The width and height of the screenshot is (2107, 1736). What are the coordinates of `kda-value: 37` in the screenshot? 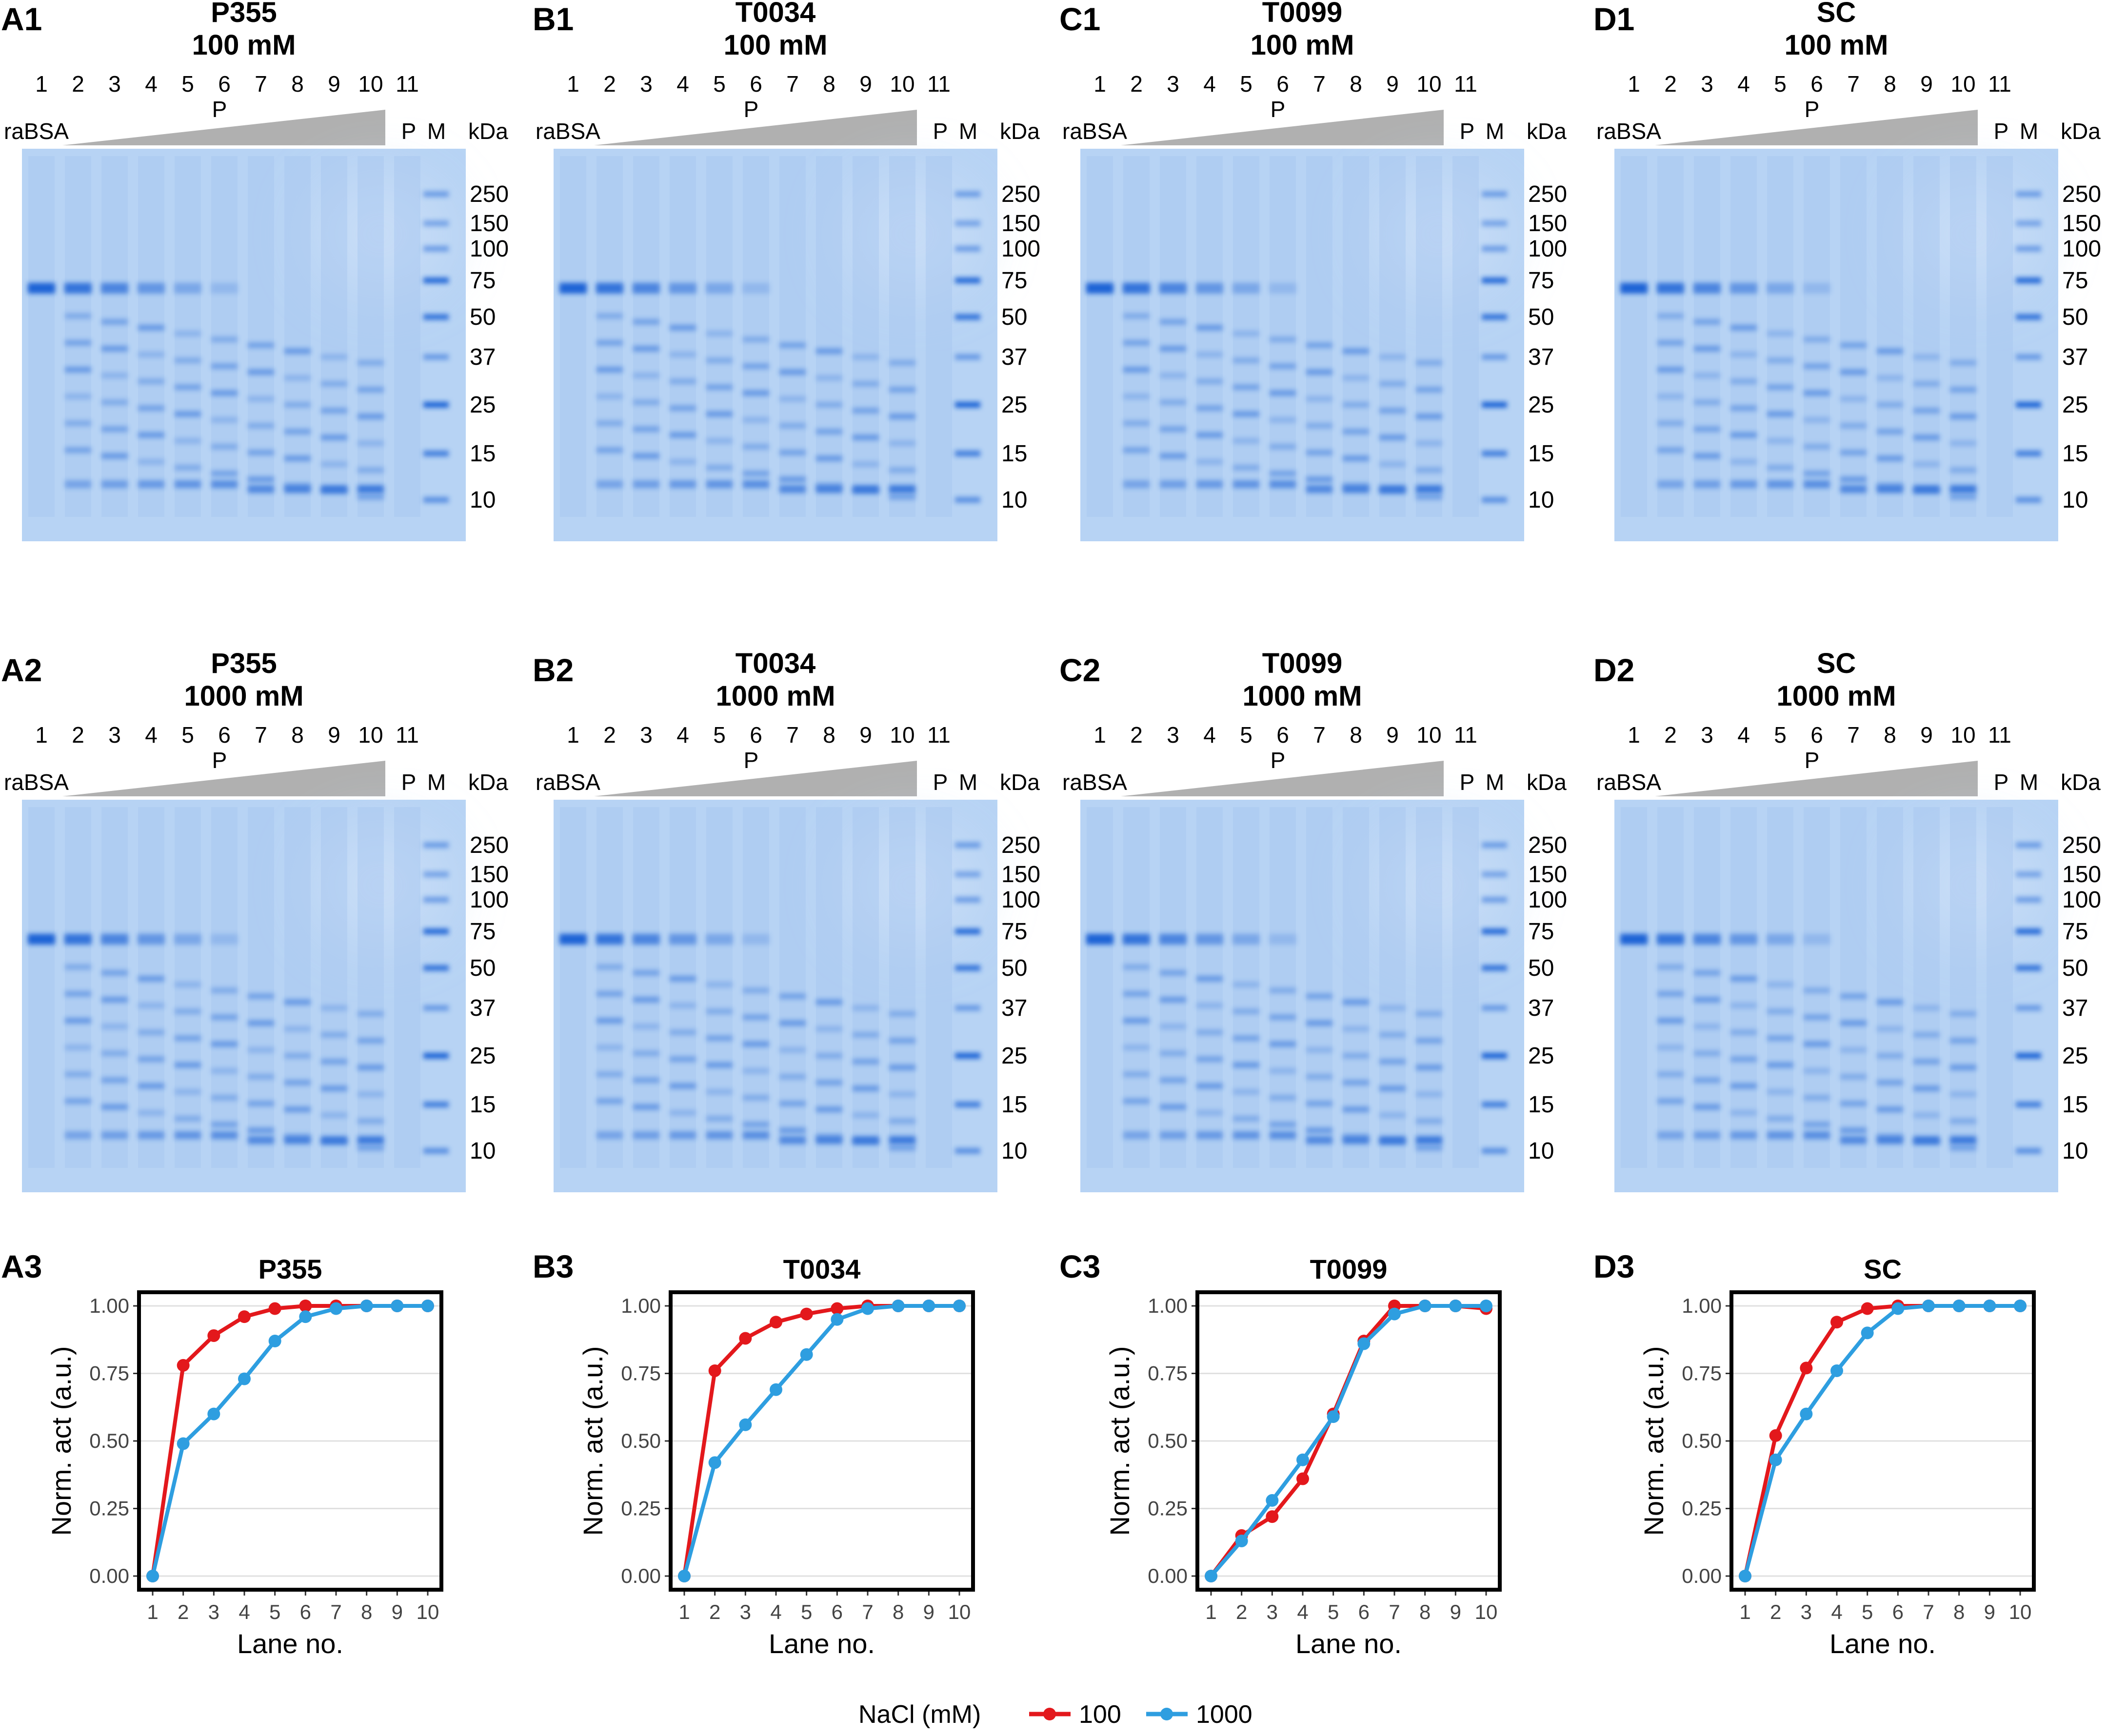 It's located at (1014, 1008).